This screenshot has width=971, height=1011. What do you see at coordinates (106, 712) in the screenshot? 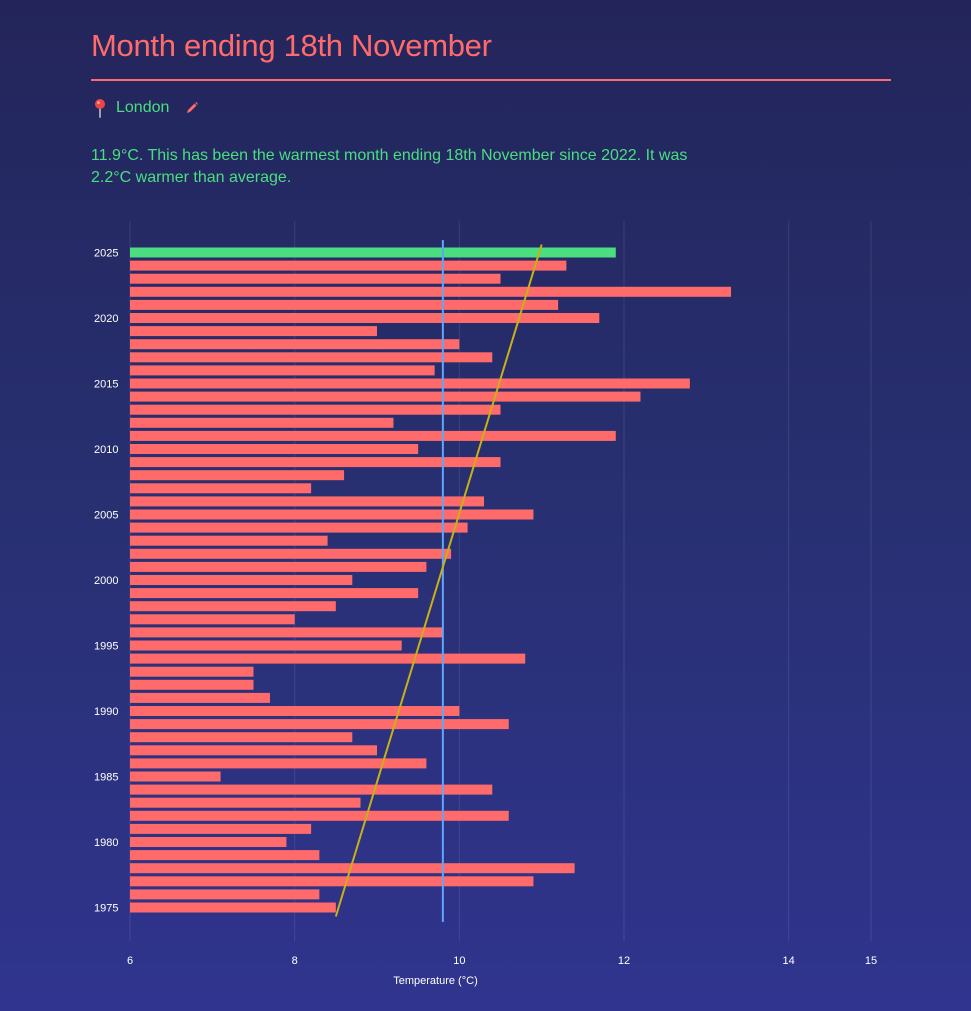
I see `y-tick-label-1990: 1990` at bounding box center [106, 712].